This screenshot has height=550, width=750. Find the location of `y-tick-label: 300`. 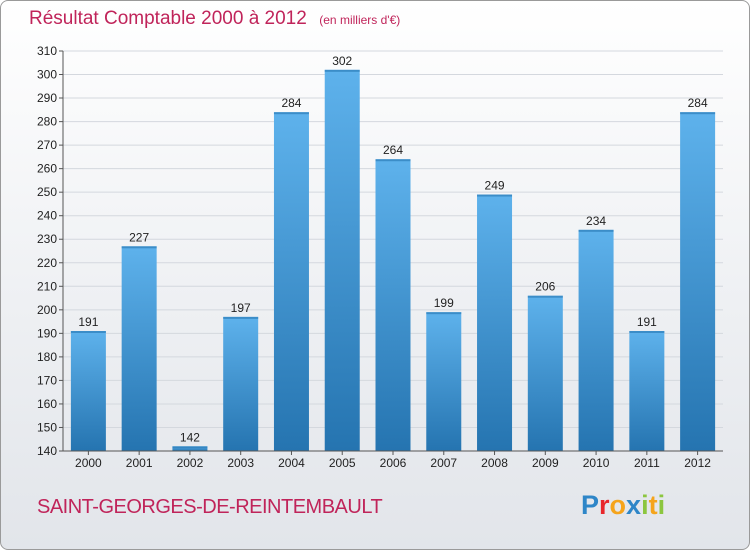

y-tick-label: 300 is located at coordinates (47, 75).